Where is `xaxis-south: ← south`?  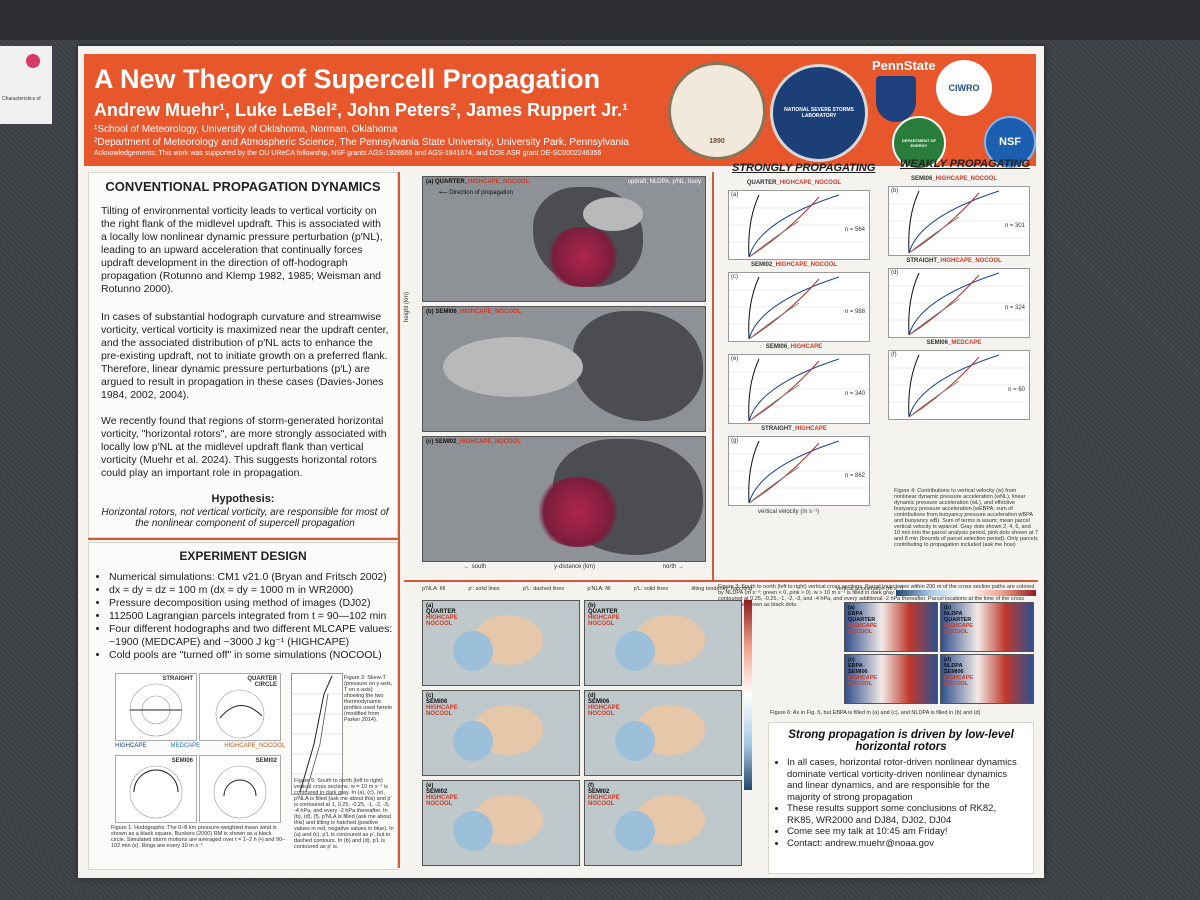 xaxis-south: ← south is located at coordinates (475, 567).